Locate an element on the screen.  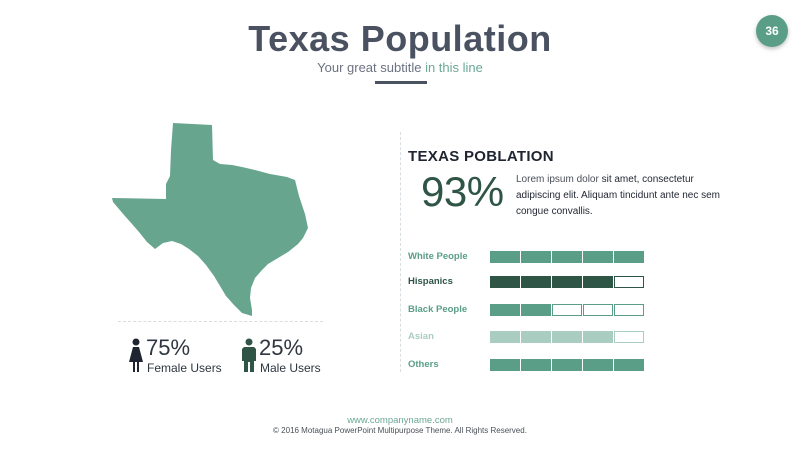
section-heading: TEXAS POBLATION is located at coordinates (481, 156).